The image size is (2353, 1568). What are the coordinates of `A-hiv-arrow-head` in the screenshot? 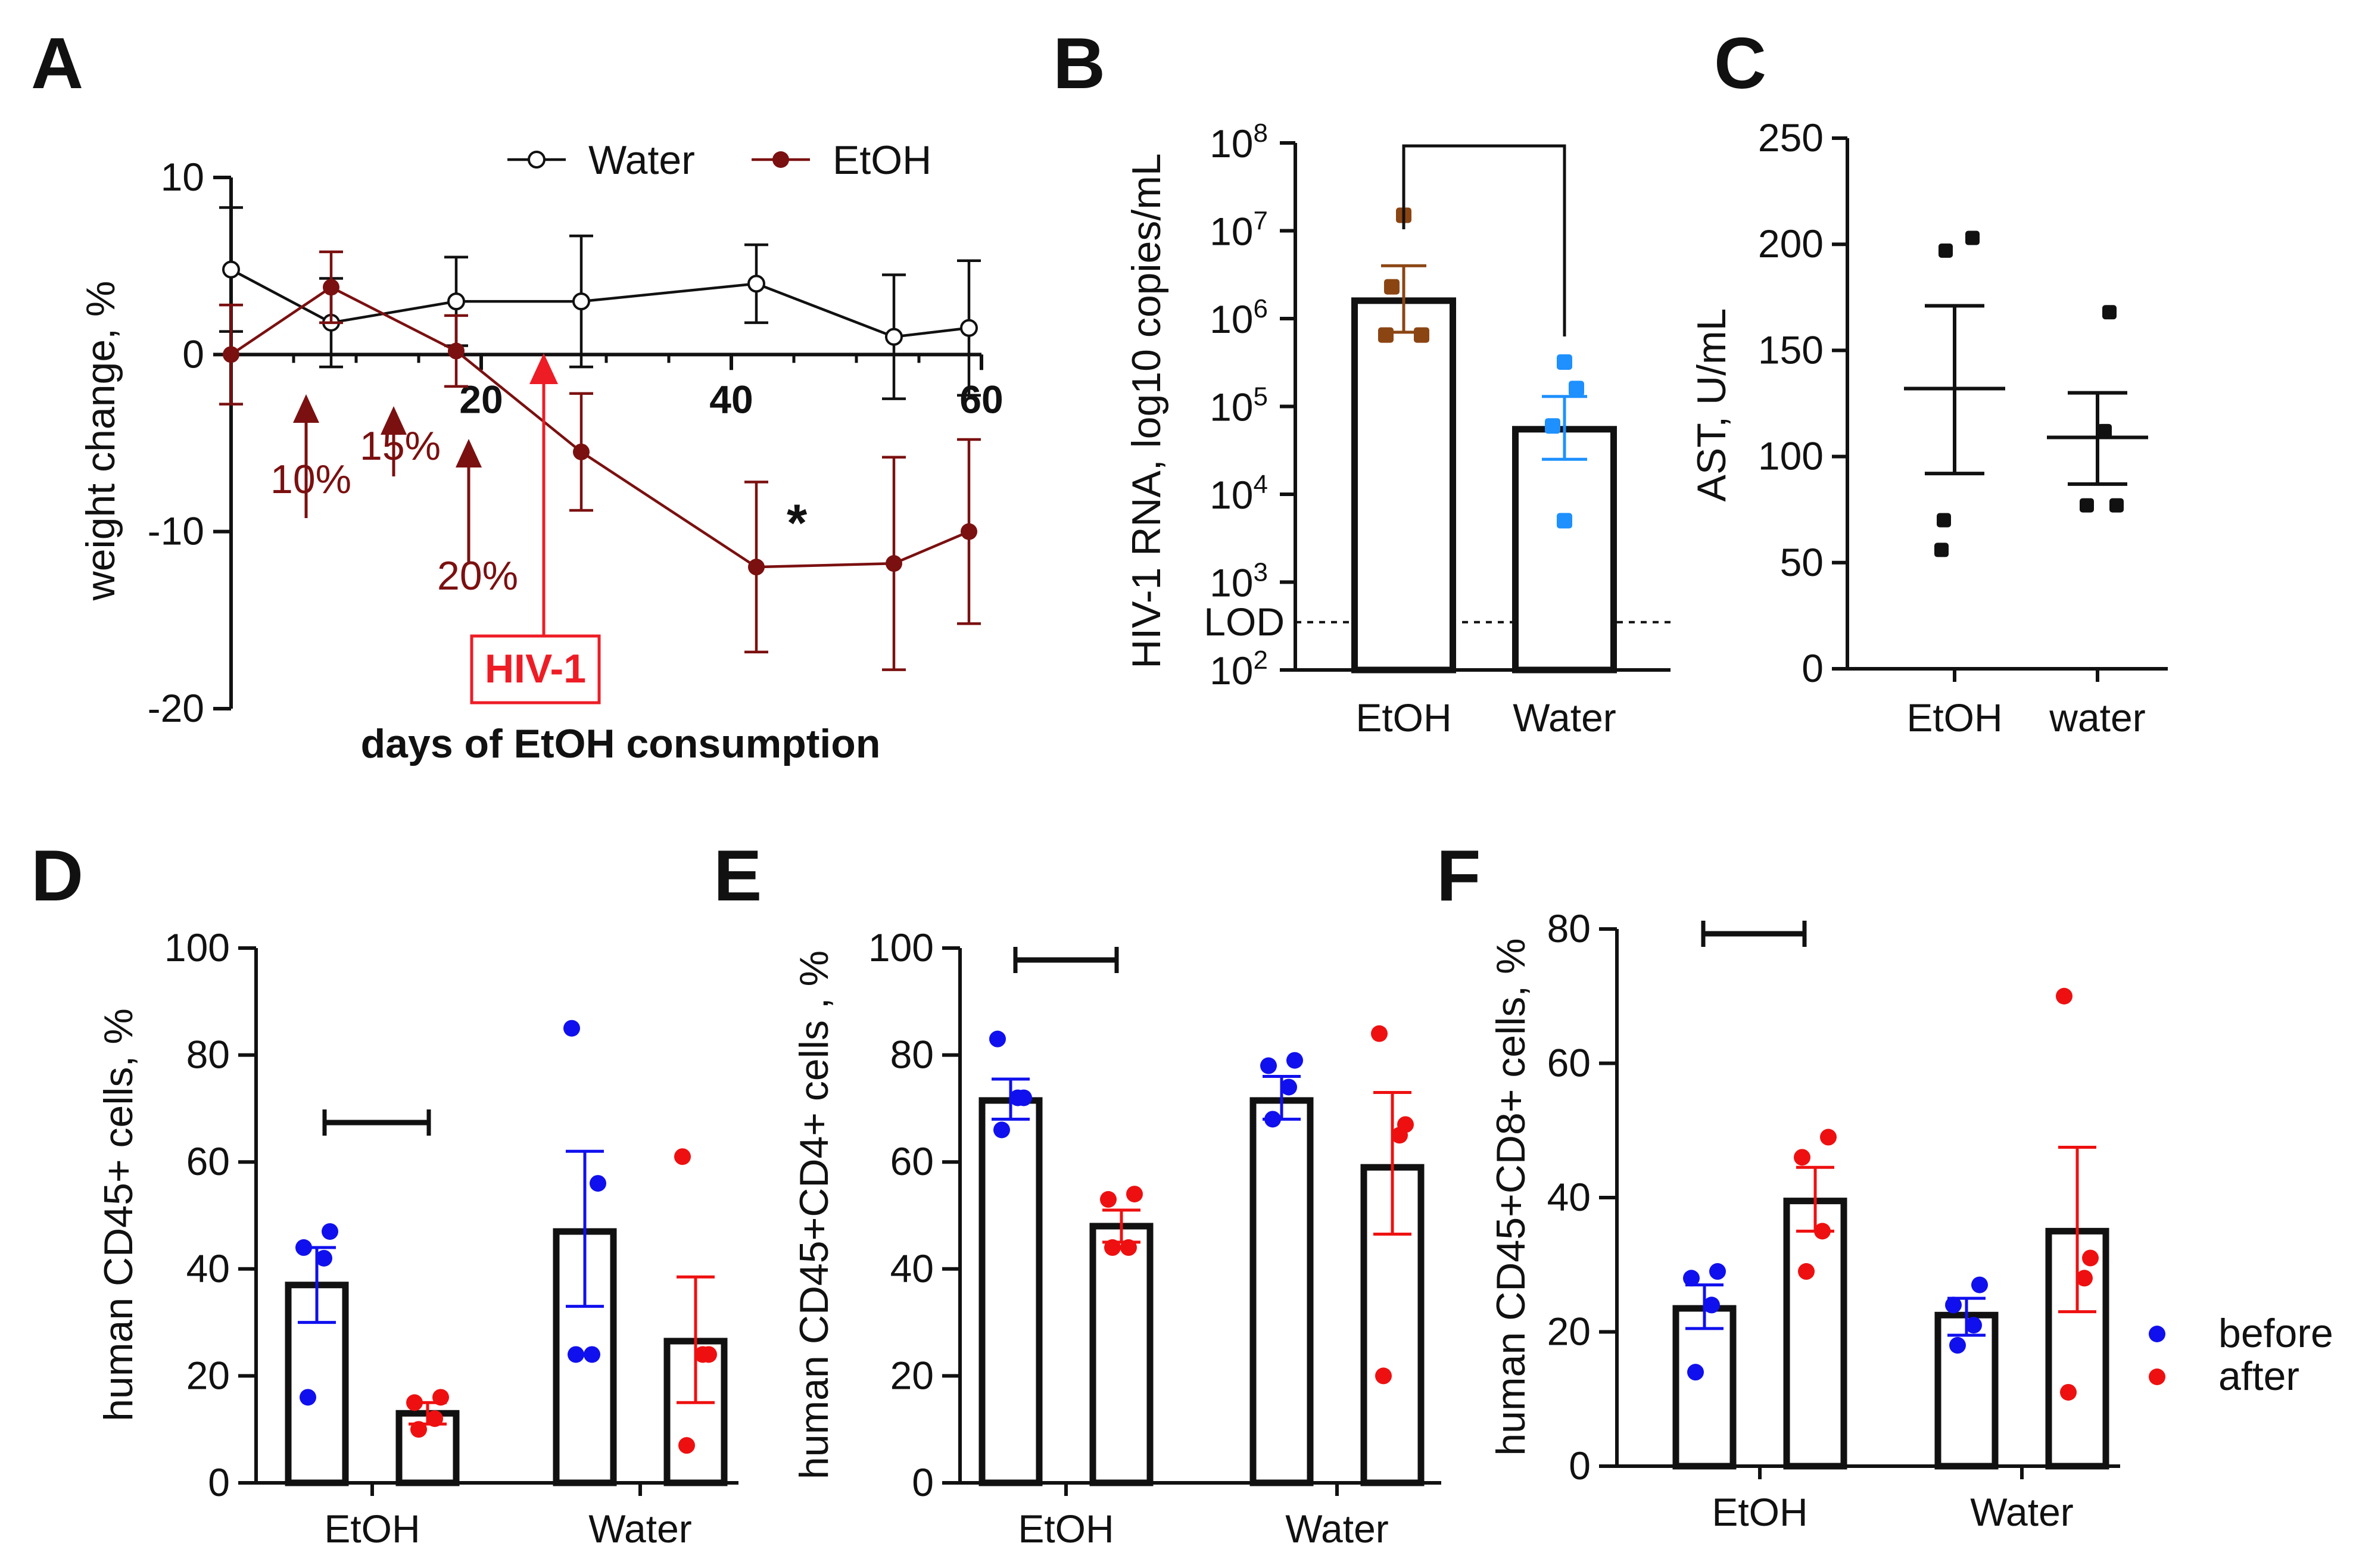 It's located at (543, 368).